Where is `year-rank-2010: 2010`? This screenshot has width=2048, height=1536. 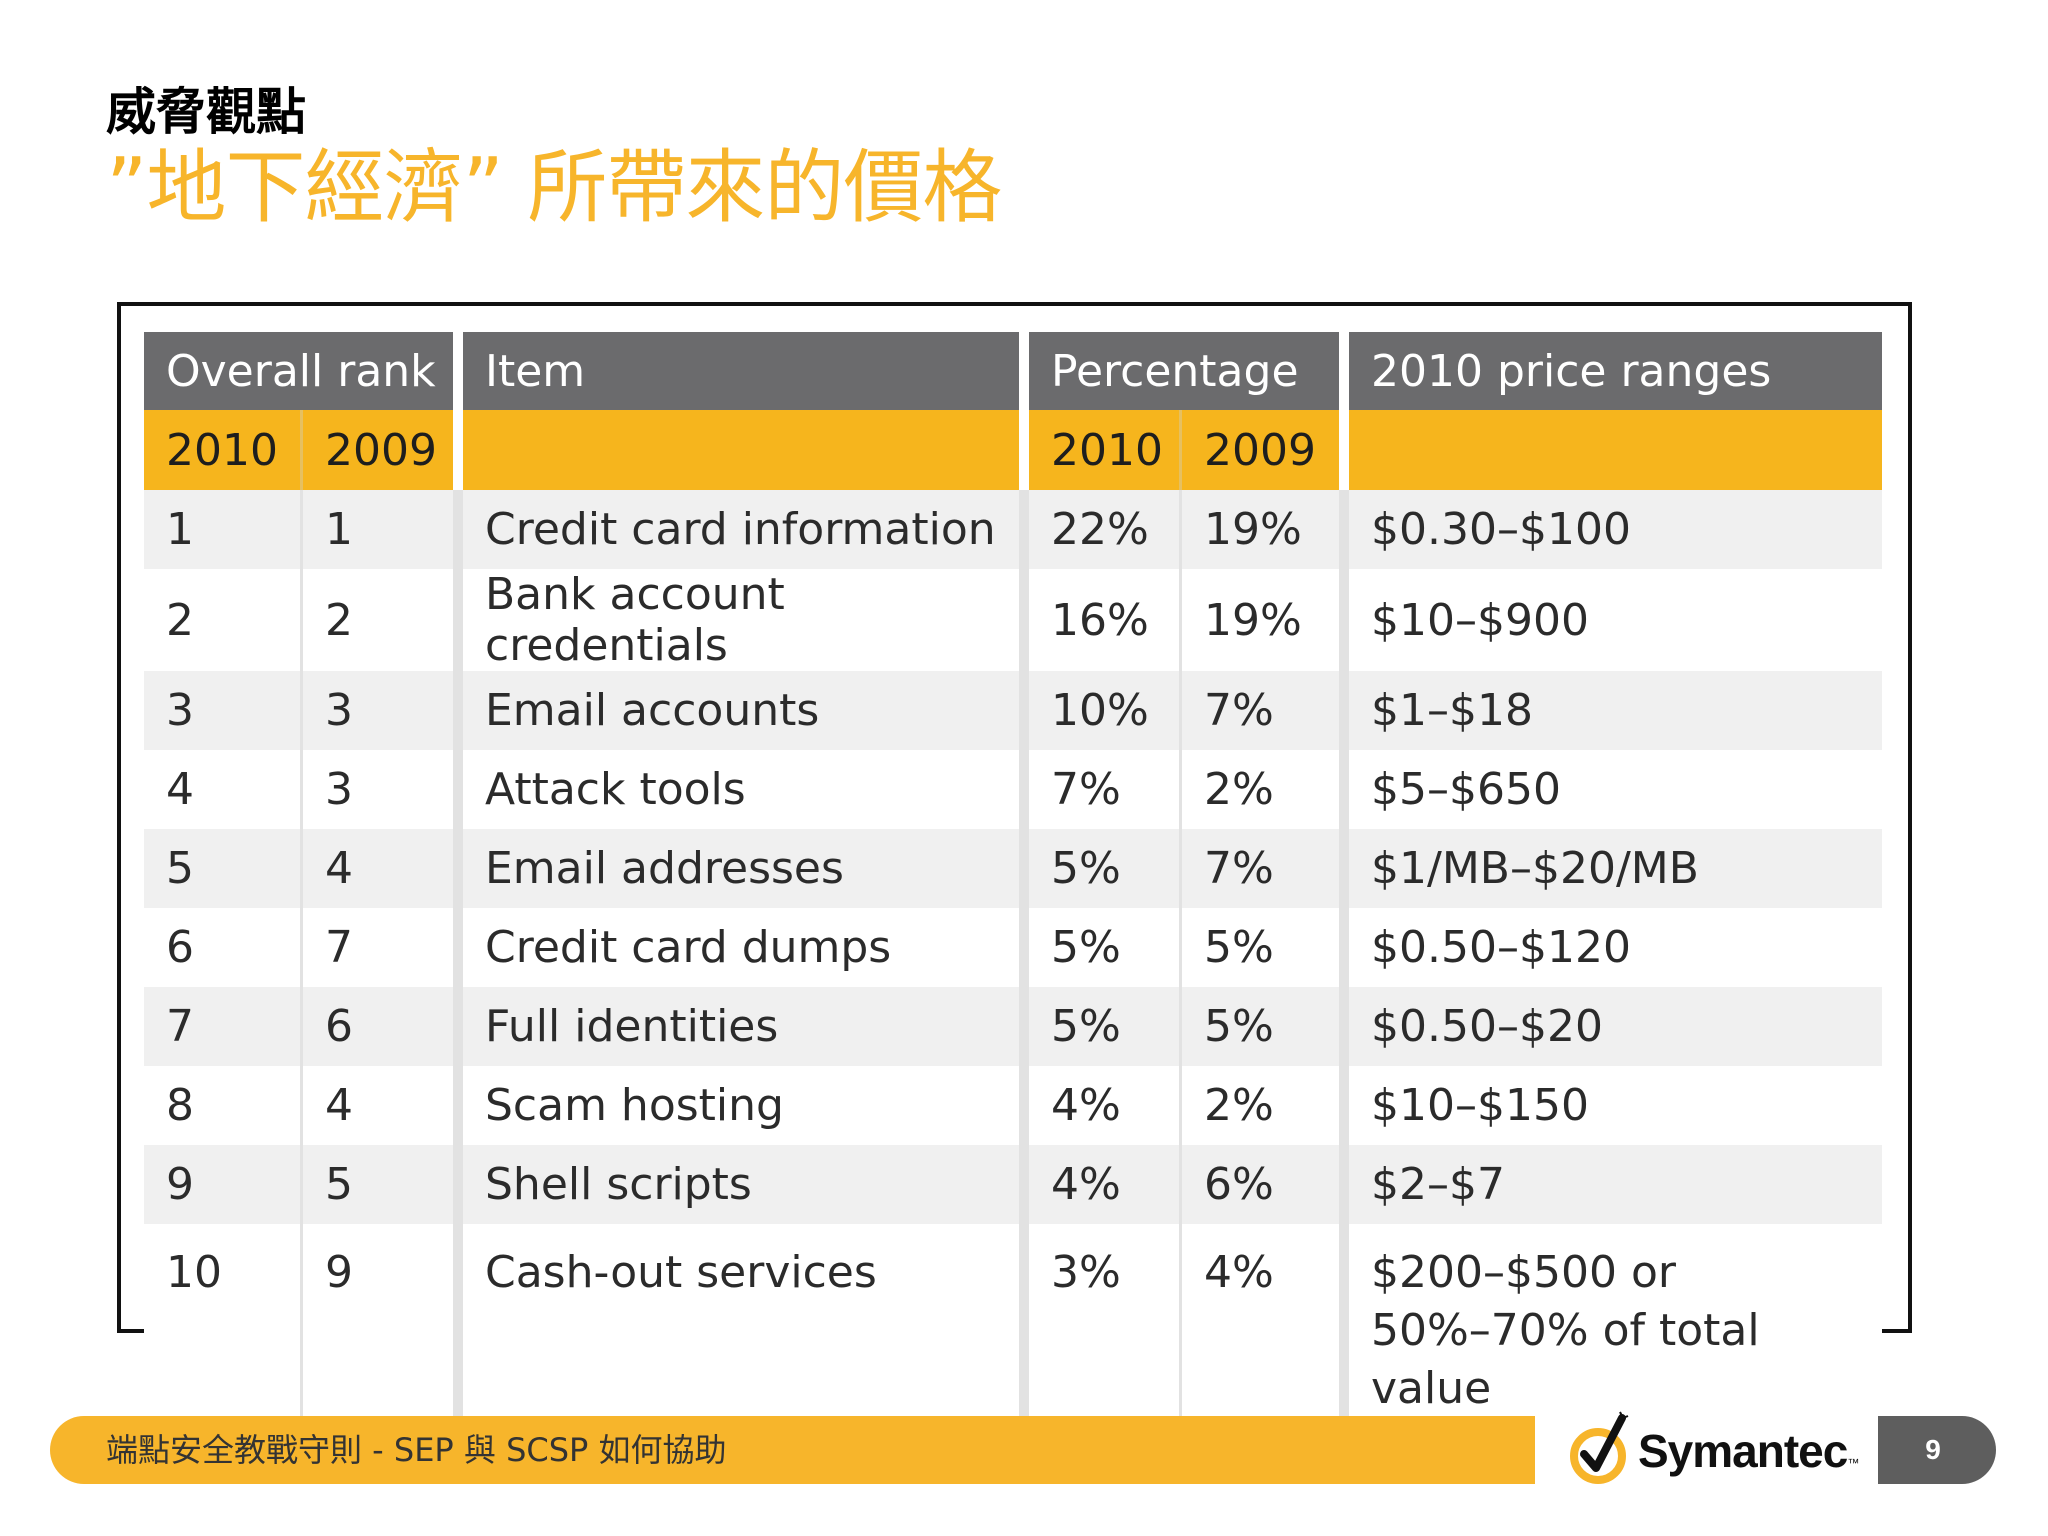
year-rank-2010: 2010 is located at coordinates (222, 450).